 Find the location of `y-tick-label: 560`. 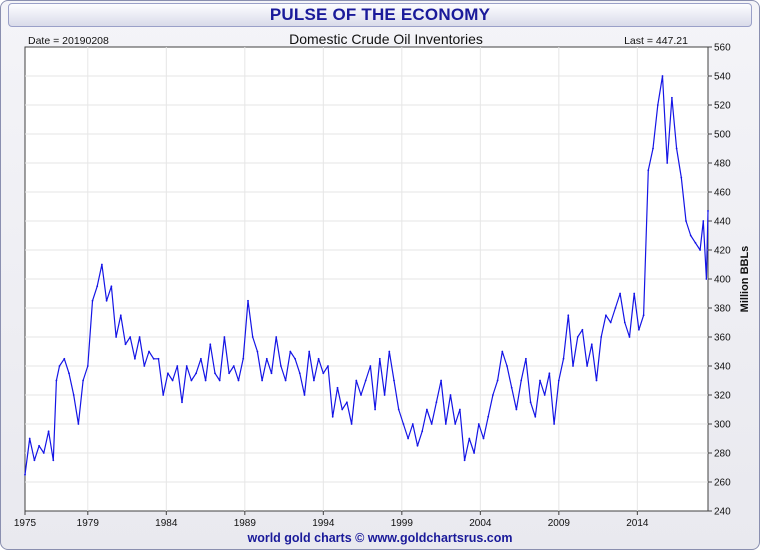

y-tick-label: 560 is located at coordinates (722, 48).